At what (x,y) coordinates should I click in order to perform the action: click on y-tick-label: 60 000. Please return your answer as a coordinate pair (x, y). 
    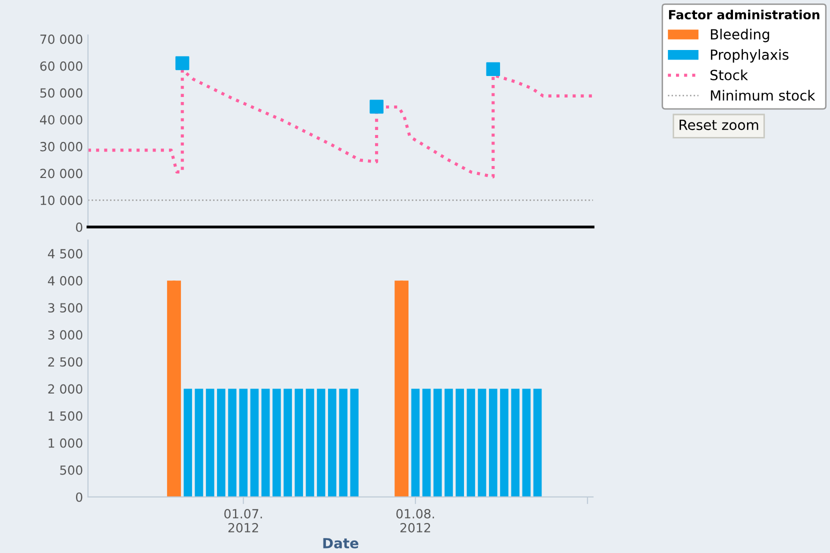
    Looking at the image, I should click on (61, 66).